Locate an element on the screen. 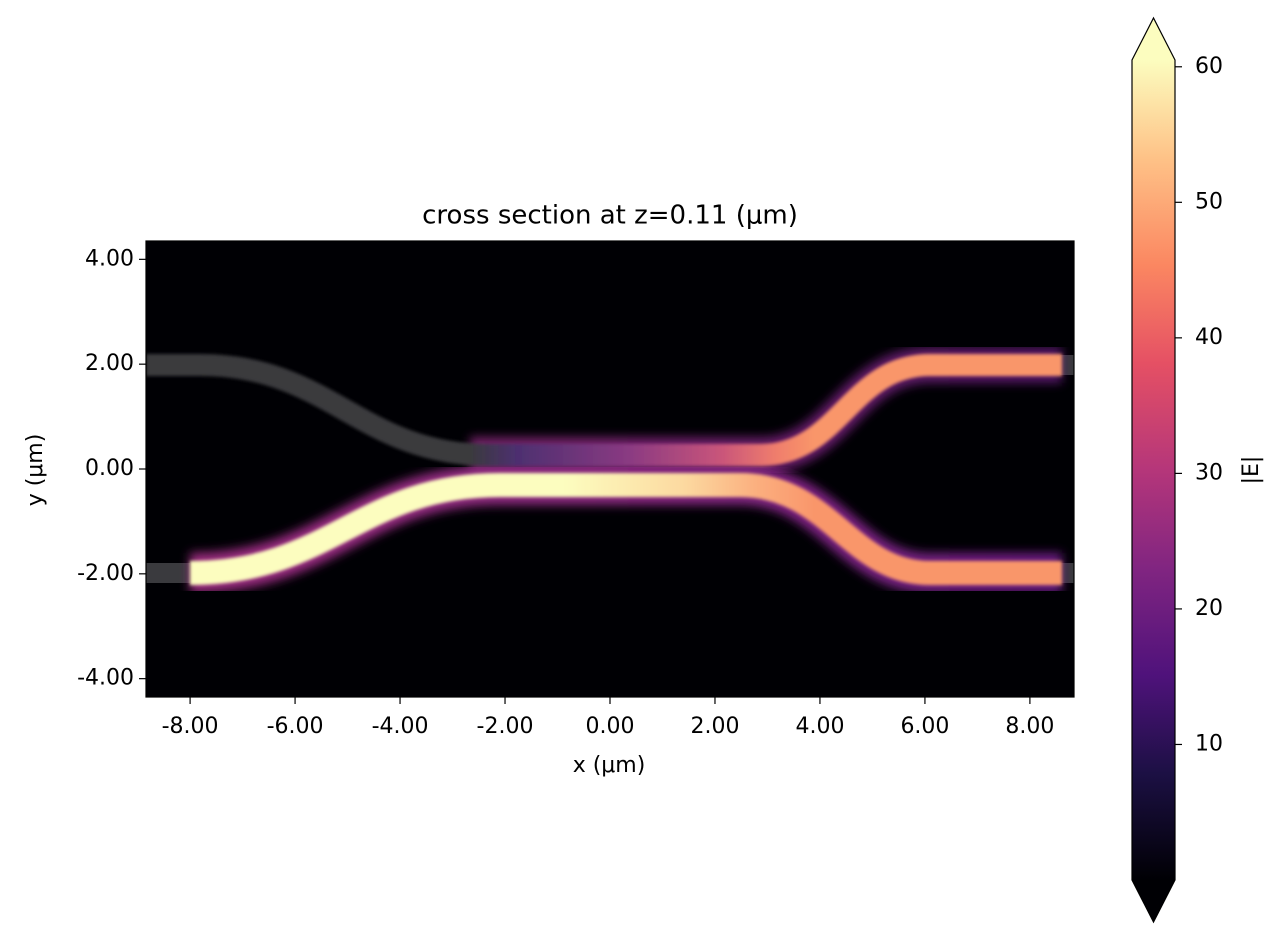 This screenshot has height=940, width=1286. colorbar-tick-label: 10 is located at coordinates (1209, 743).